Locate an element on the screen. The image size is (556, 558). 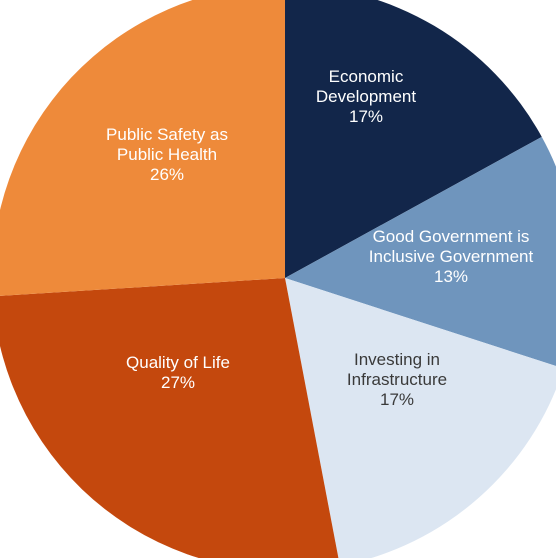
slice-name-label: Public Health is located at coordinates (167, 154).